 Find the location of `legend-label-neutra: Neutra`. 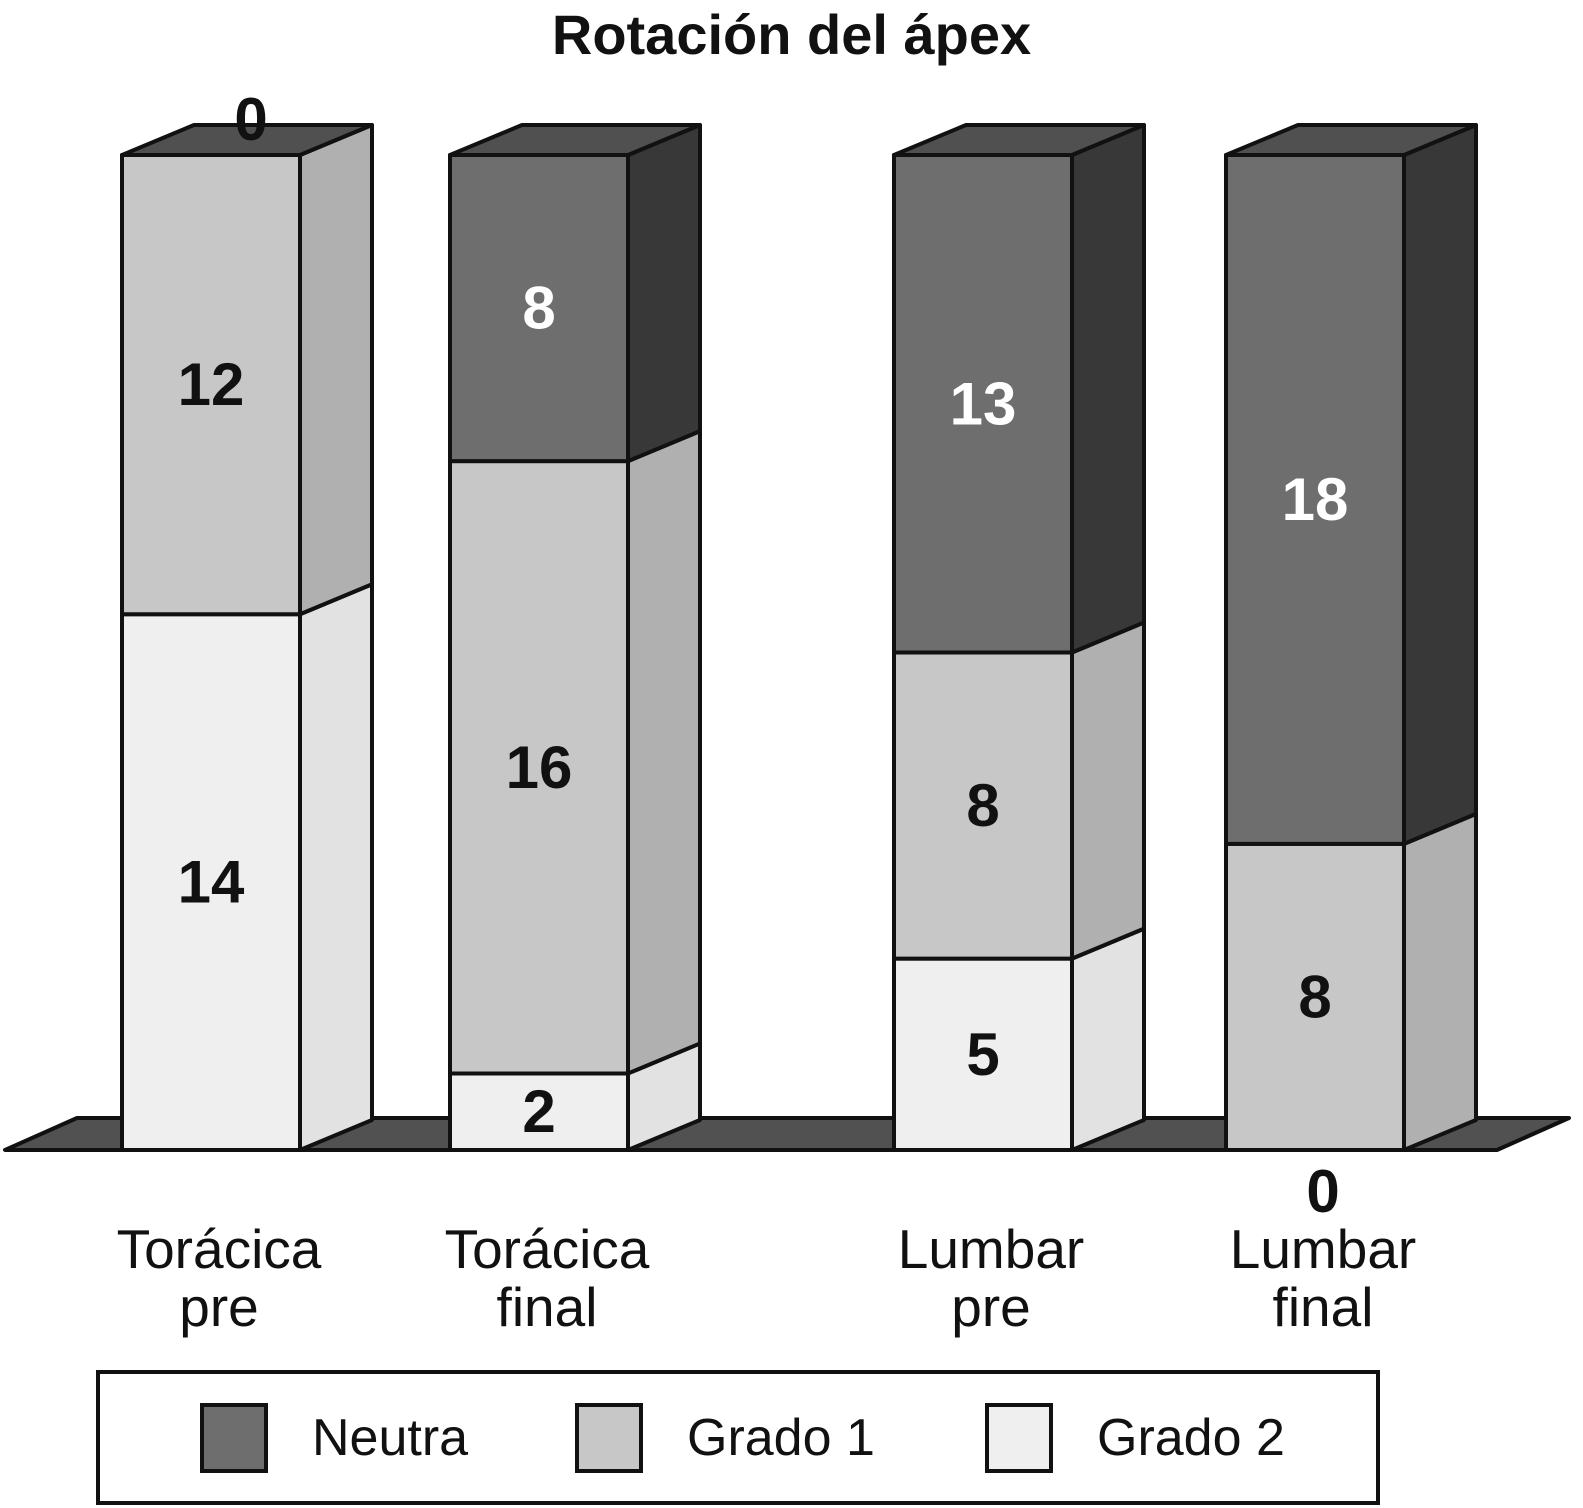

legend-label-neutra: Neutra is located at coordinates (390, 1437).